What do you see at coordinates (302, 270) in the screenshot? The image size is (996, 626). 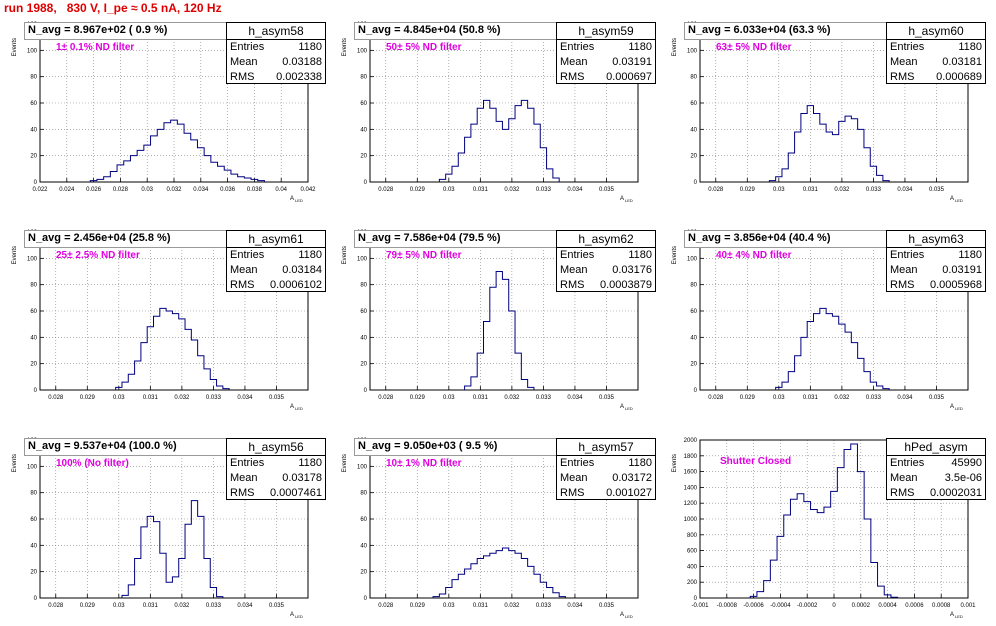 I see `stats-value: 0.03184` at bounding box center [302, 270].